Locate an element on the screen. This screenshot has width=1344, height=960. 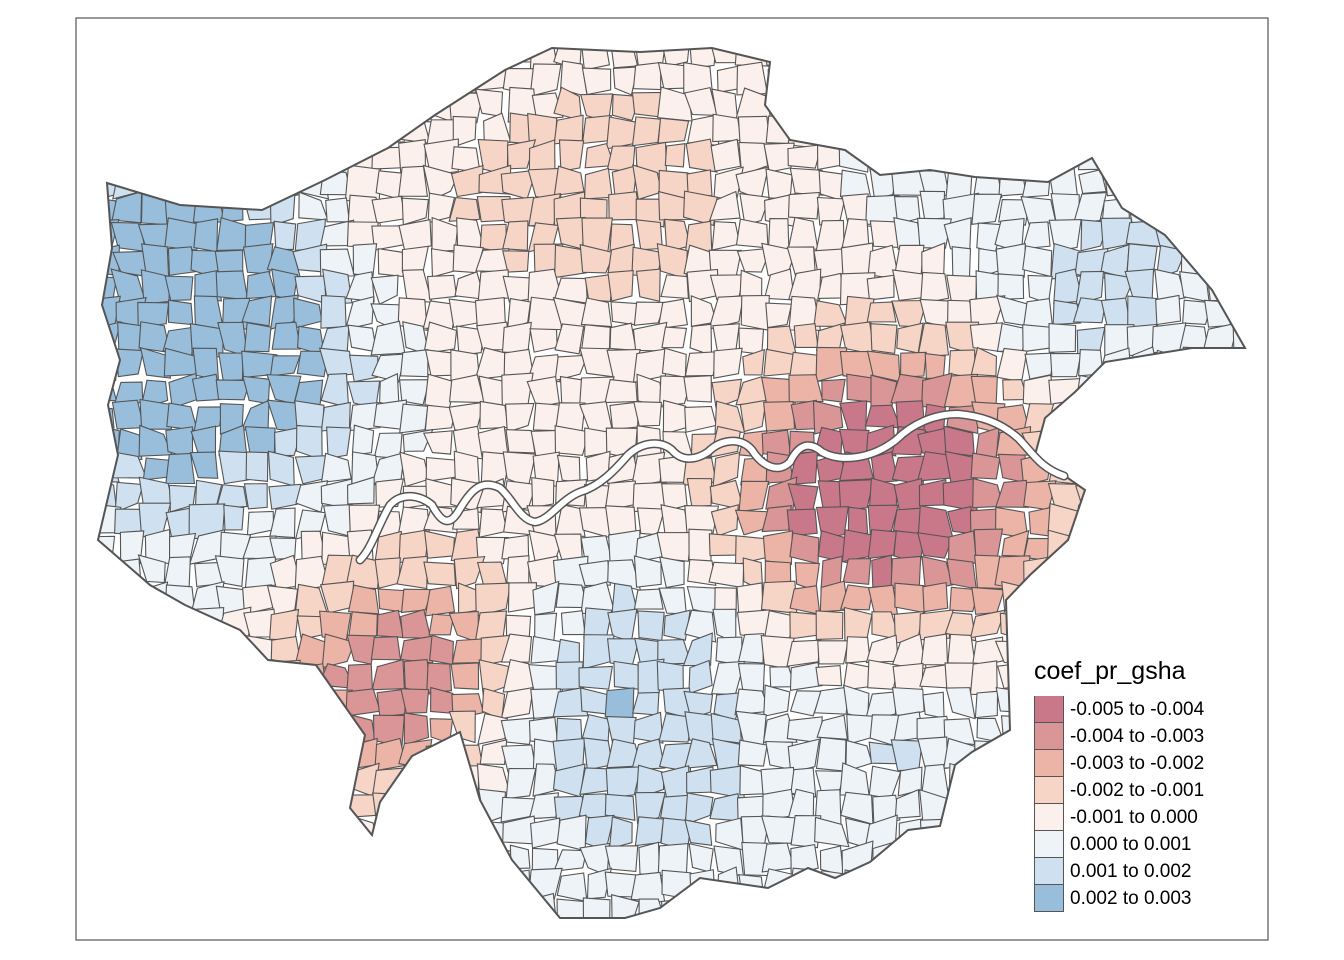
legend-item: 0.001 to 0.002 is located at coordinates (1164, 871).